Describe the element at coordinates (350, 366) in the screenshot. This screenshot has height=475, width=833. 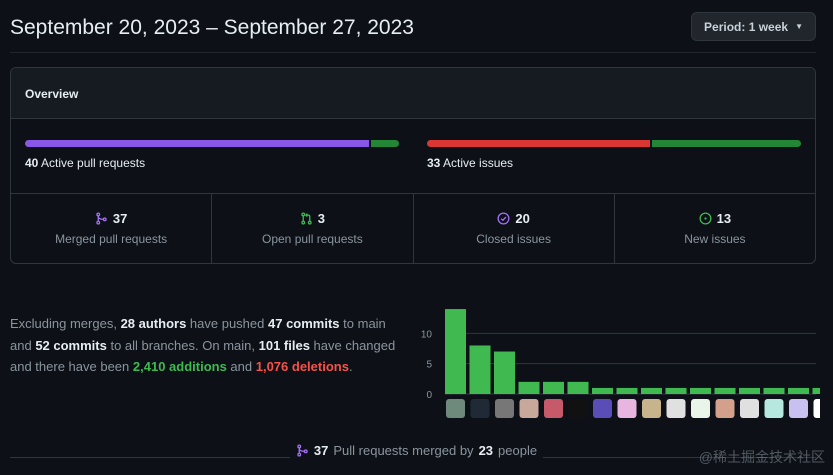
I see `summary-text: .` at that location.